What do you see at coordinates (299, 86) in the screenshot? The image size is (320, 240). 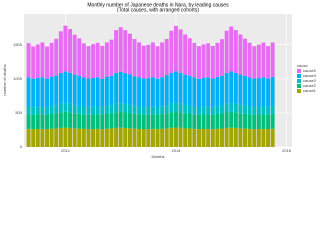 I see `legend-swatch` at bounding box center [299, 86].